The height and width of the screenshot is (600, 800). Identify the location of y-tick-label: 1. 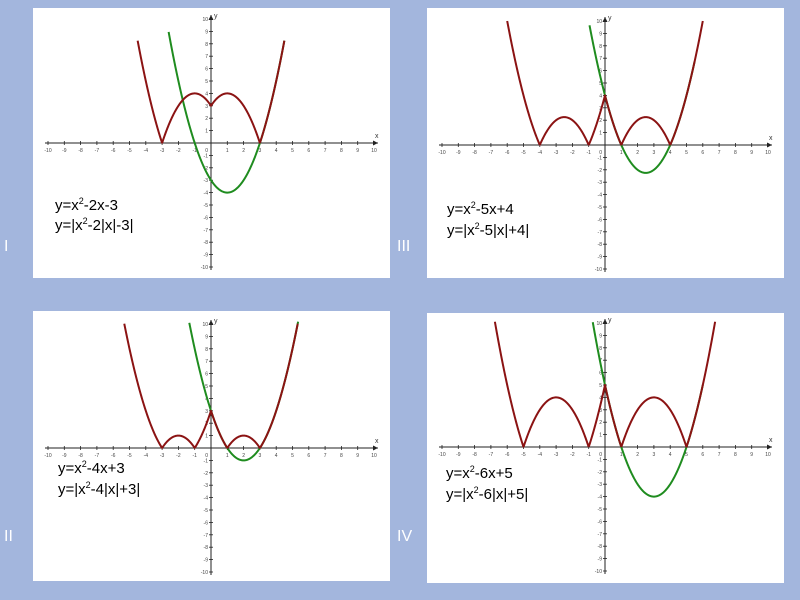
(600, 436).